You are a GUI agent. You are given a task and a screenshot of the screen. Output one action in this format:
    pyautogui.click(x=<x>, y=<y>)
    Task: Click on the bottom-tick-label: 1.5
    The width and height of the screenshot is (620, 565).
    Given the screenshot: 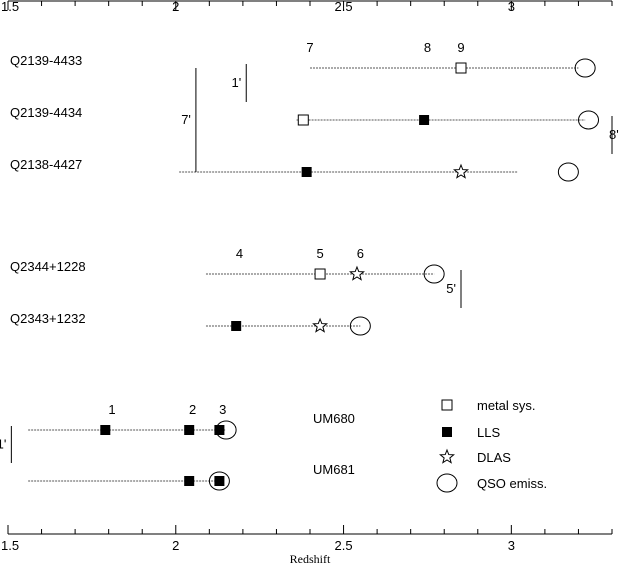 What is the action you would take?
    pyautogui.click(x=10, y=545)
    